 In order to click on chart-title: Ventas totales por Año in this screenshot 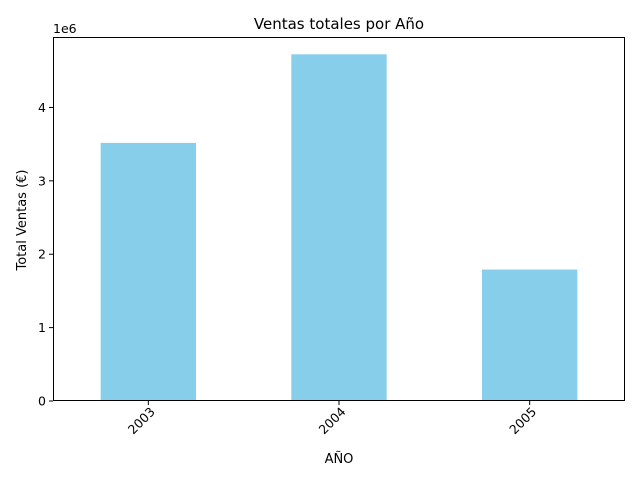, I will do `click(339, 24)`.